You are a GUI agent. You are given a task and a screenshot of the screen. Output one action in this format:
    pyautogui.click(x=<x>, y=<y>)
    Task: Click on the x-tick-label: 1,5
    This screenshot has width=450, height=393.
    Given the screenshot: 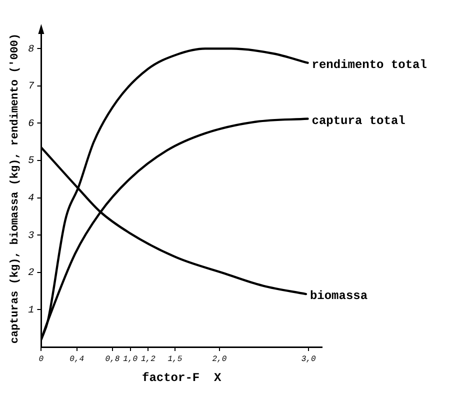 What is the action you would take?
    pyautogui.click(x=175, y=359)
    